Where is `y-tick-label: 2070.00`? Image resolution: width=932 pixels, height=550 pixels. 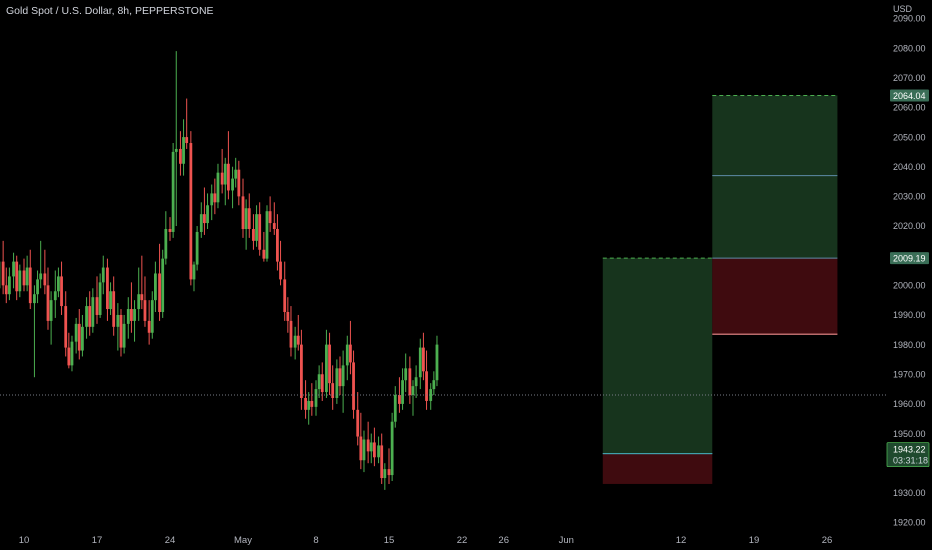 y-tick-label: 2070.00 is located at coordinates (909, 78).